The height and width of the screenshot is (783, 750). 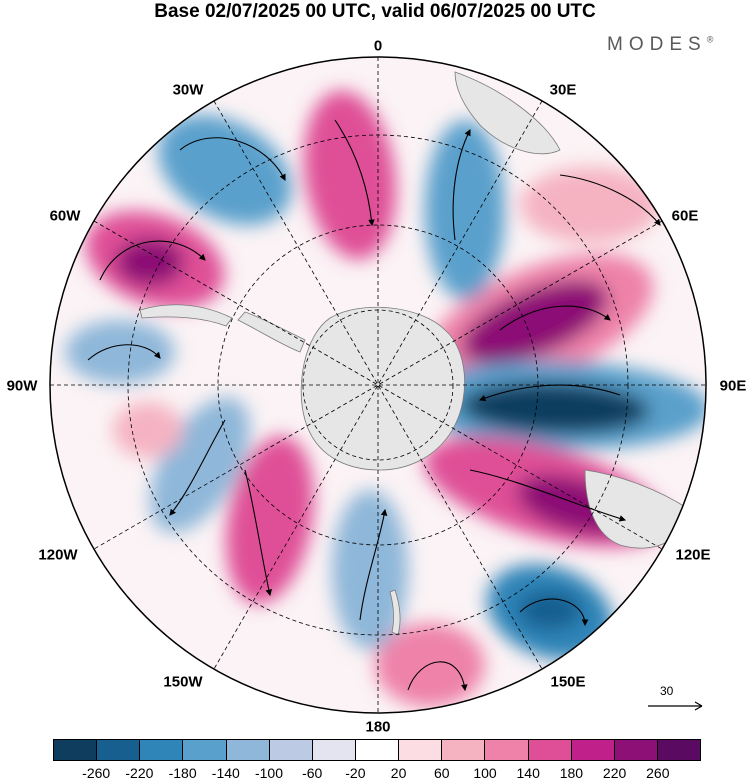 I want to click on registered-mark: ®, so click(x=710, y=39).